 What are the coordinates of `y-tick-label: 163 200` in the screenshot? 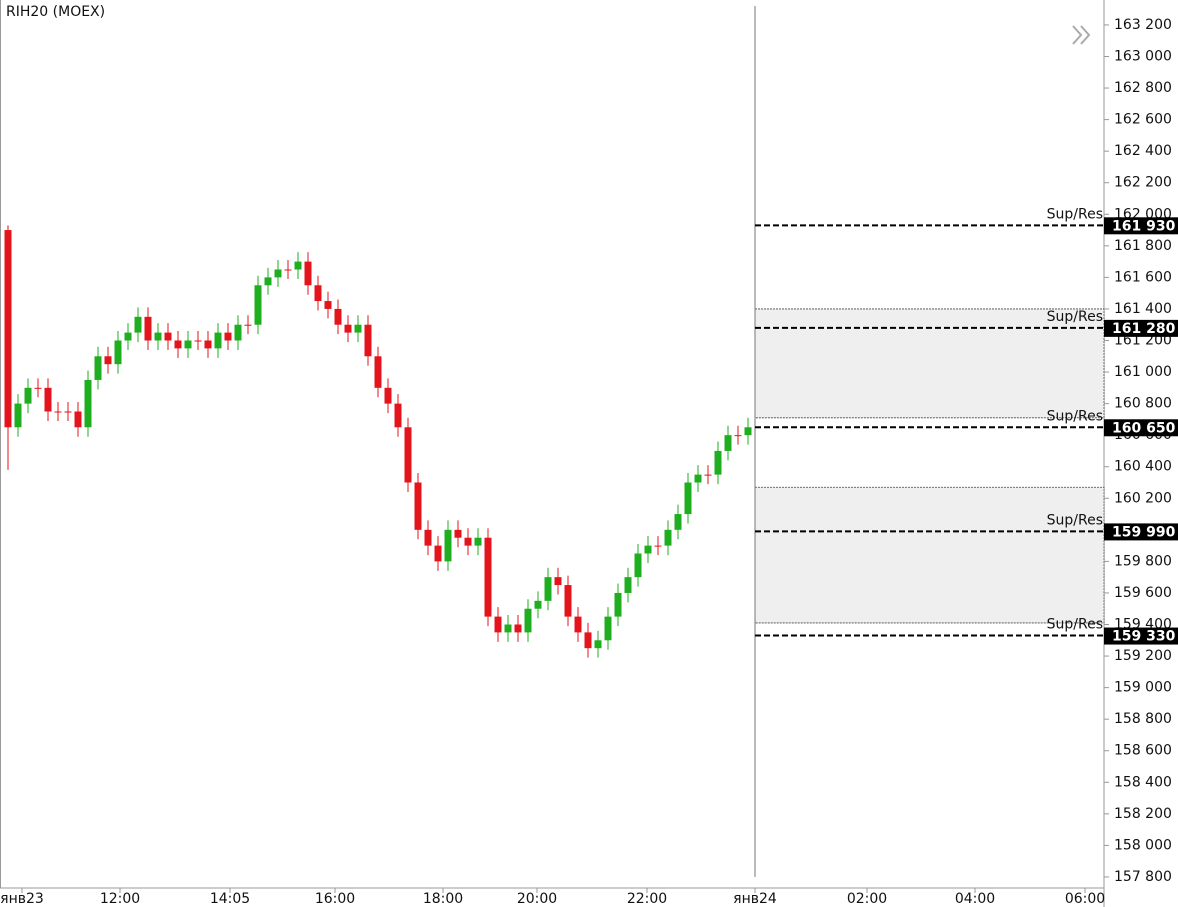 It's located at (1143, 25).